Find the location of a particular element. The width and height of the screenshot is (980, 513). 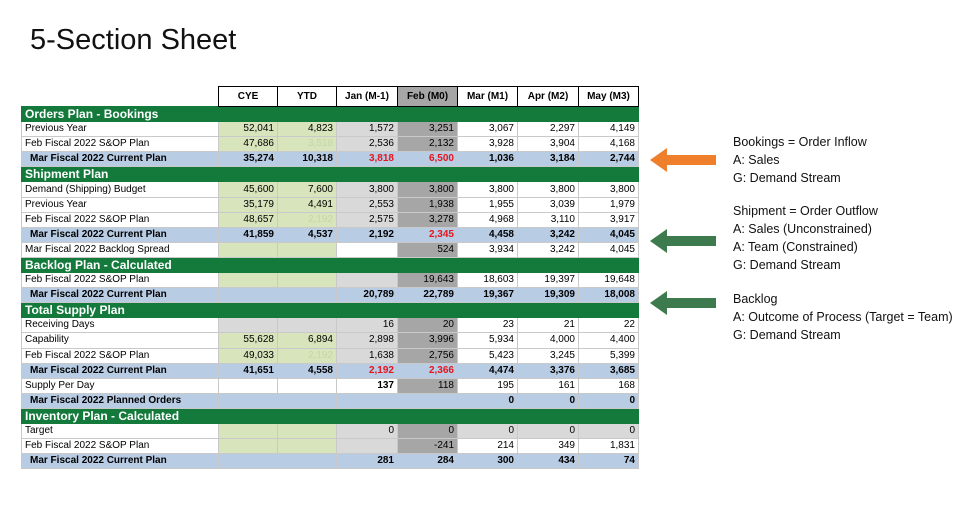

cell: 161 is located at coordinates (548, 385).